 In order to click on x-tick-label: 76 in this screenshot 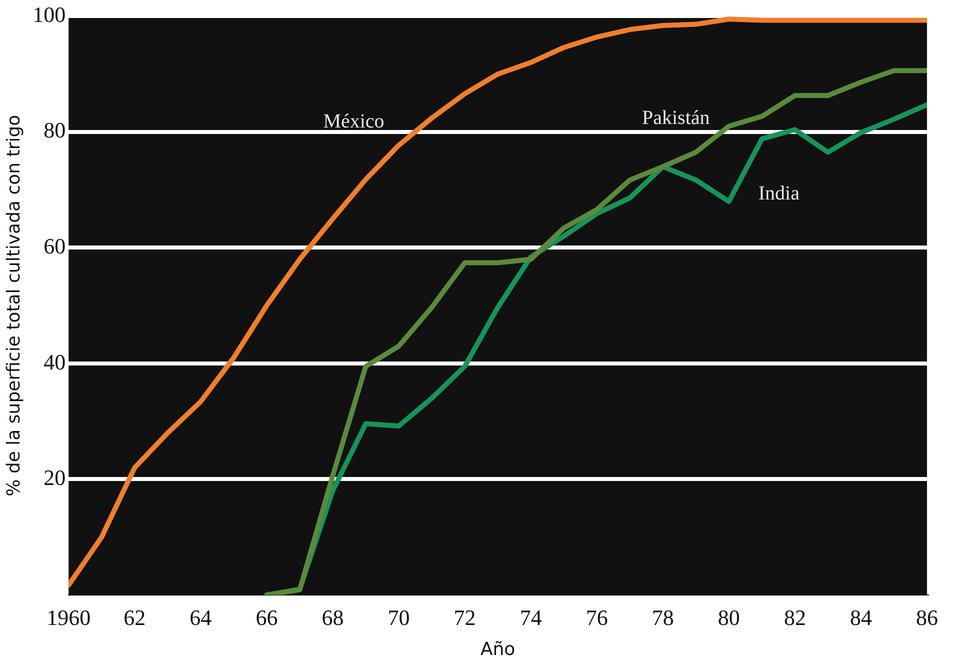, I will do `click(597, 617)`.